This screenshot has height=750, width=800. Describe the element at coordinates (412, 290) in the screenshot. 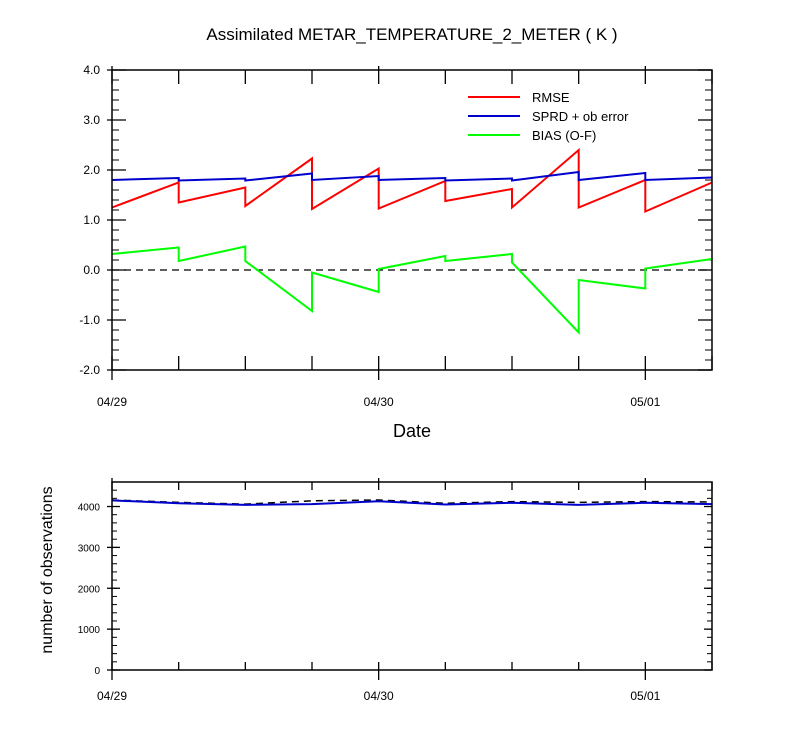

I see `series-line-bias-o-f` at that location.